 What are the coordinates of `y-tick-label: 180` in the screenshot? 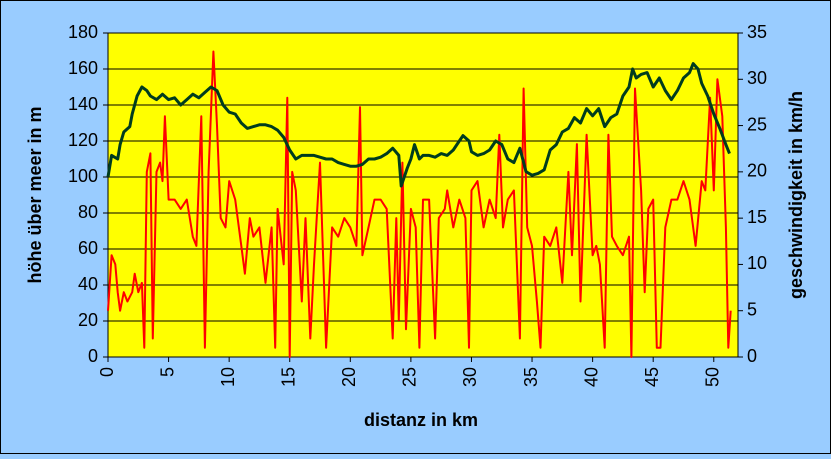 It's located at (83, 32).